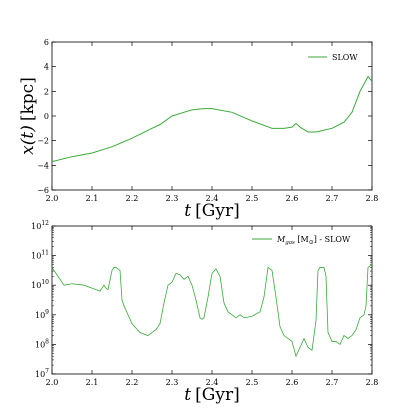 The height and width of the screenshot is (415, 415). What do you see at coordinates (52, 198) in the screenshot?
I see `top-x-tick-label: 2.0` at bounding box center [52, 198].